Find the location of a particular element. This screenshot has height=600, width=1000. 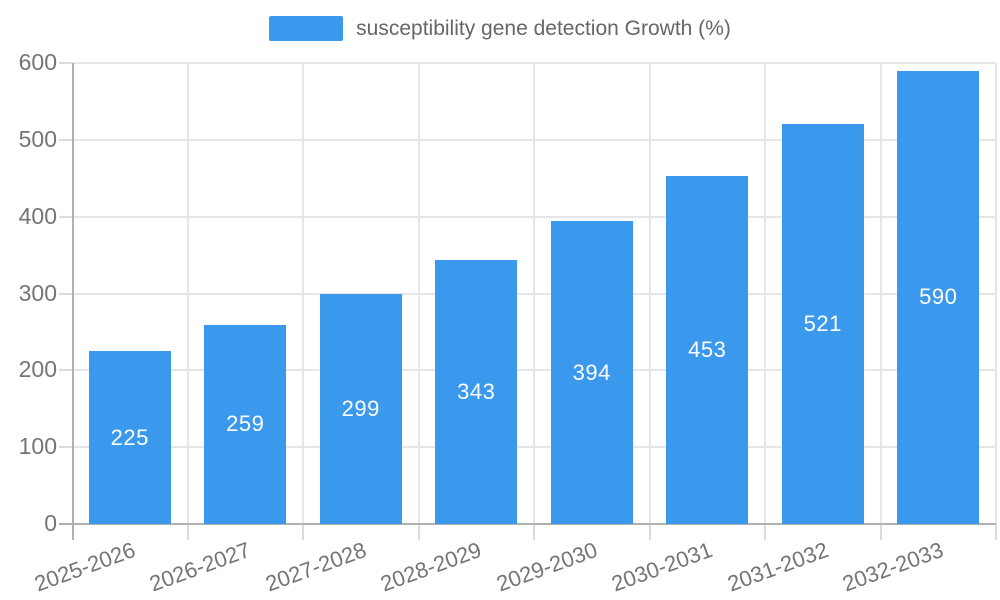

legend: susceptibility gene detection Growth (%) is located at coordinates (500, 28).